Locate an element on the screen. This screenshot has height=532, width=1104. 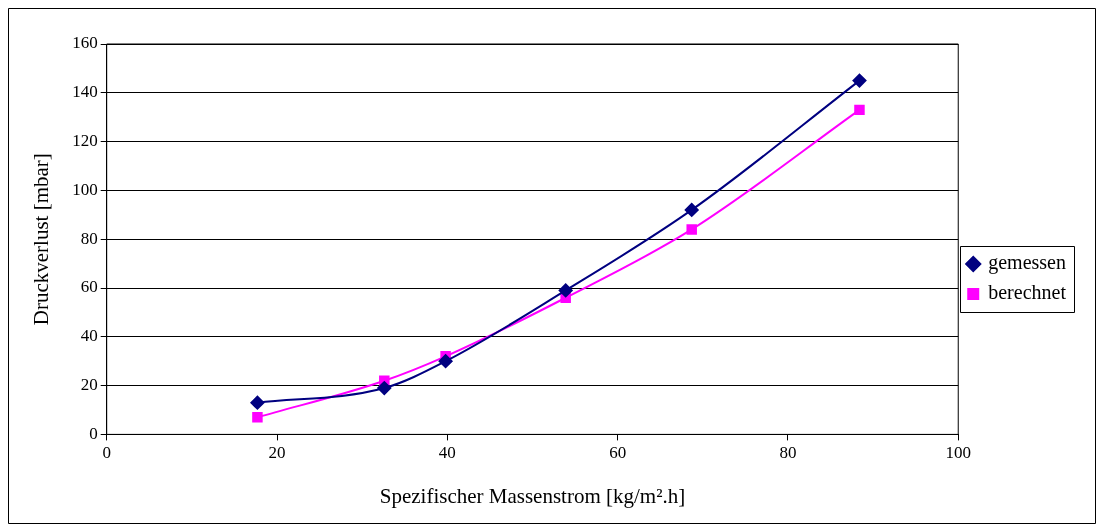
y-tick-label: 120 is located at coordinates (85, 141).